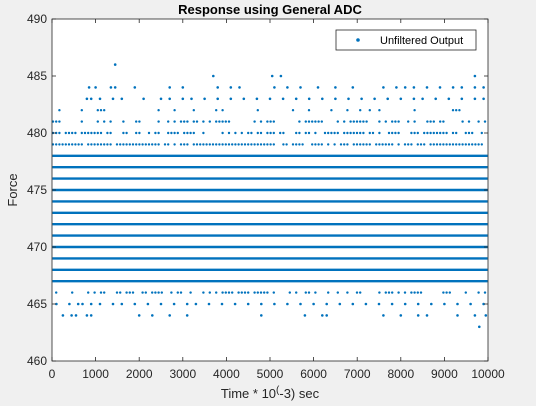 Image resolution: width=536 pixels, height=406 pixels. I want to click on y-tick-label: 480, so click(37, 133).